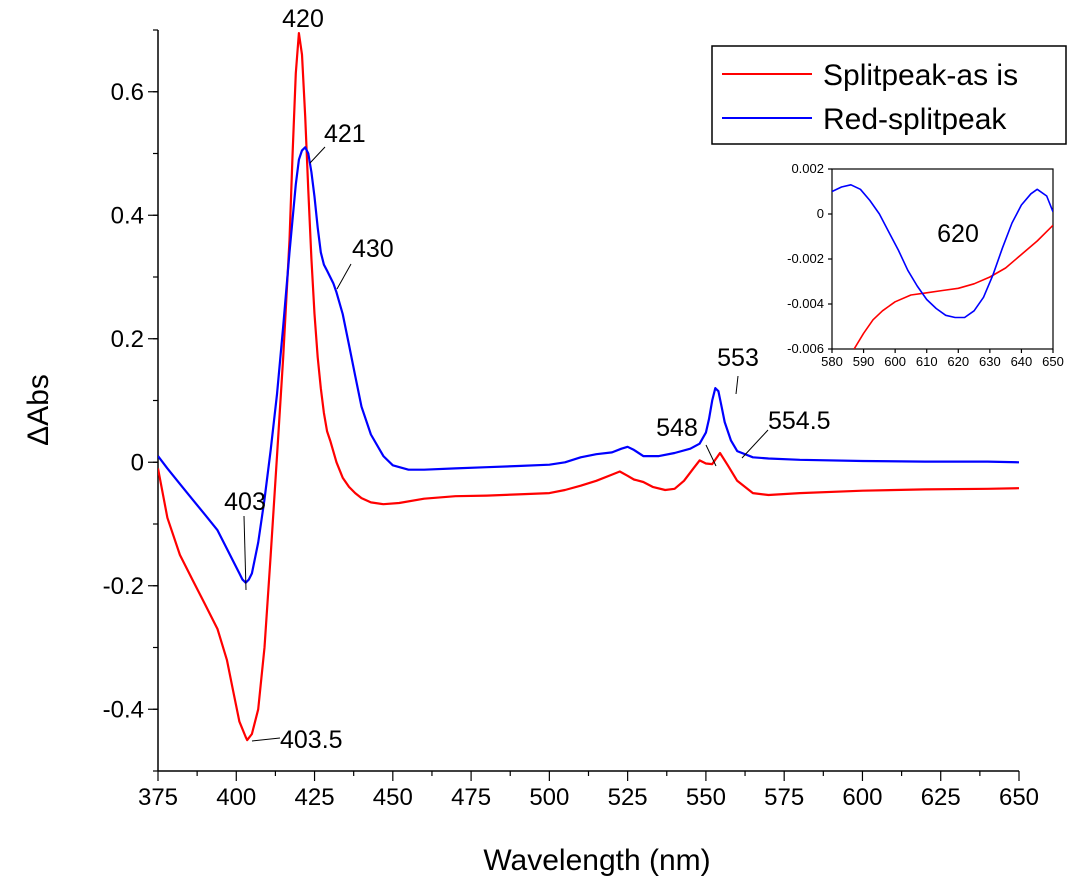 The height and width of the screenshot is (883, 1077). What do you see at coordinates (920, 75) in the screenshot?
I see `legend-label-splitpeak-as-is: Splitpeak-as is` at bounding box center [920, 75].